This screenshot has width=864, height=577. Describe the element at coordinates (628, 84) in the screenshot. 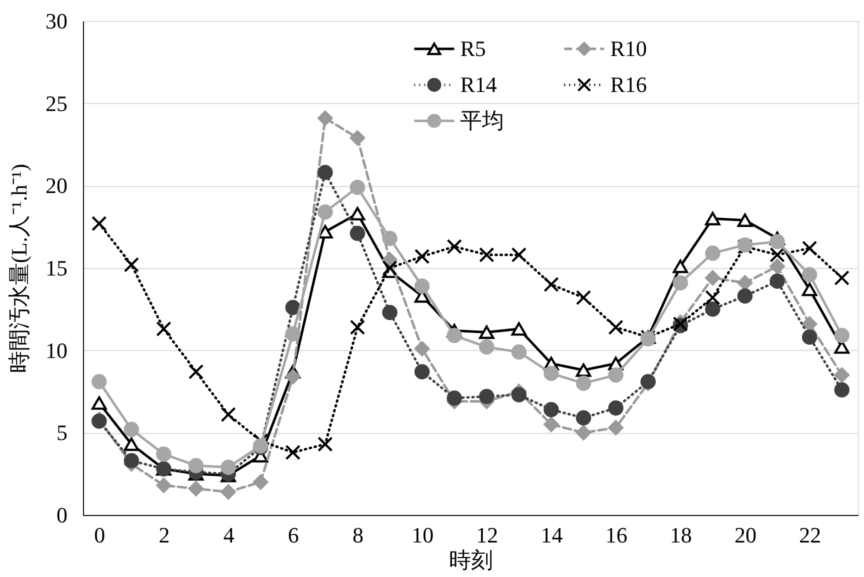

I see `legend-label: R16` at that location.